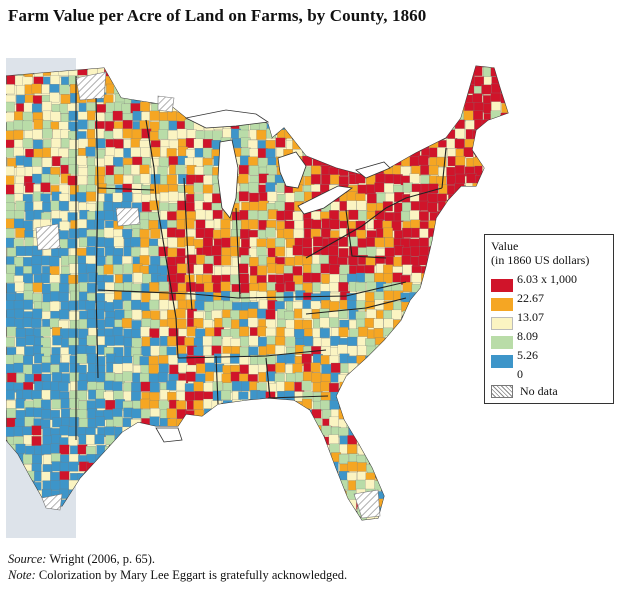 The image size is (624, 590). Describe the element at coordinates (505, 246) in the screenshot. I see `legend-title-line1: Value` at that location.